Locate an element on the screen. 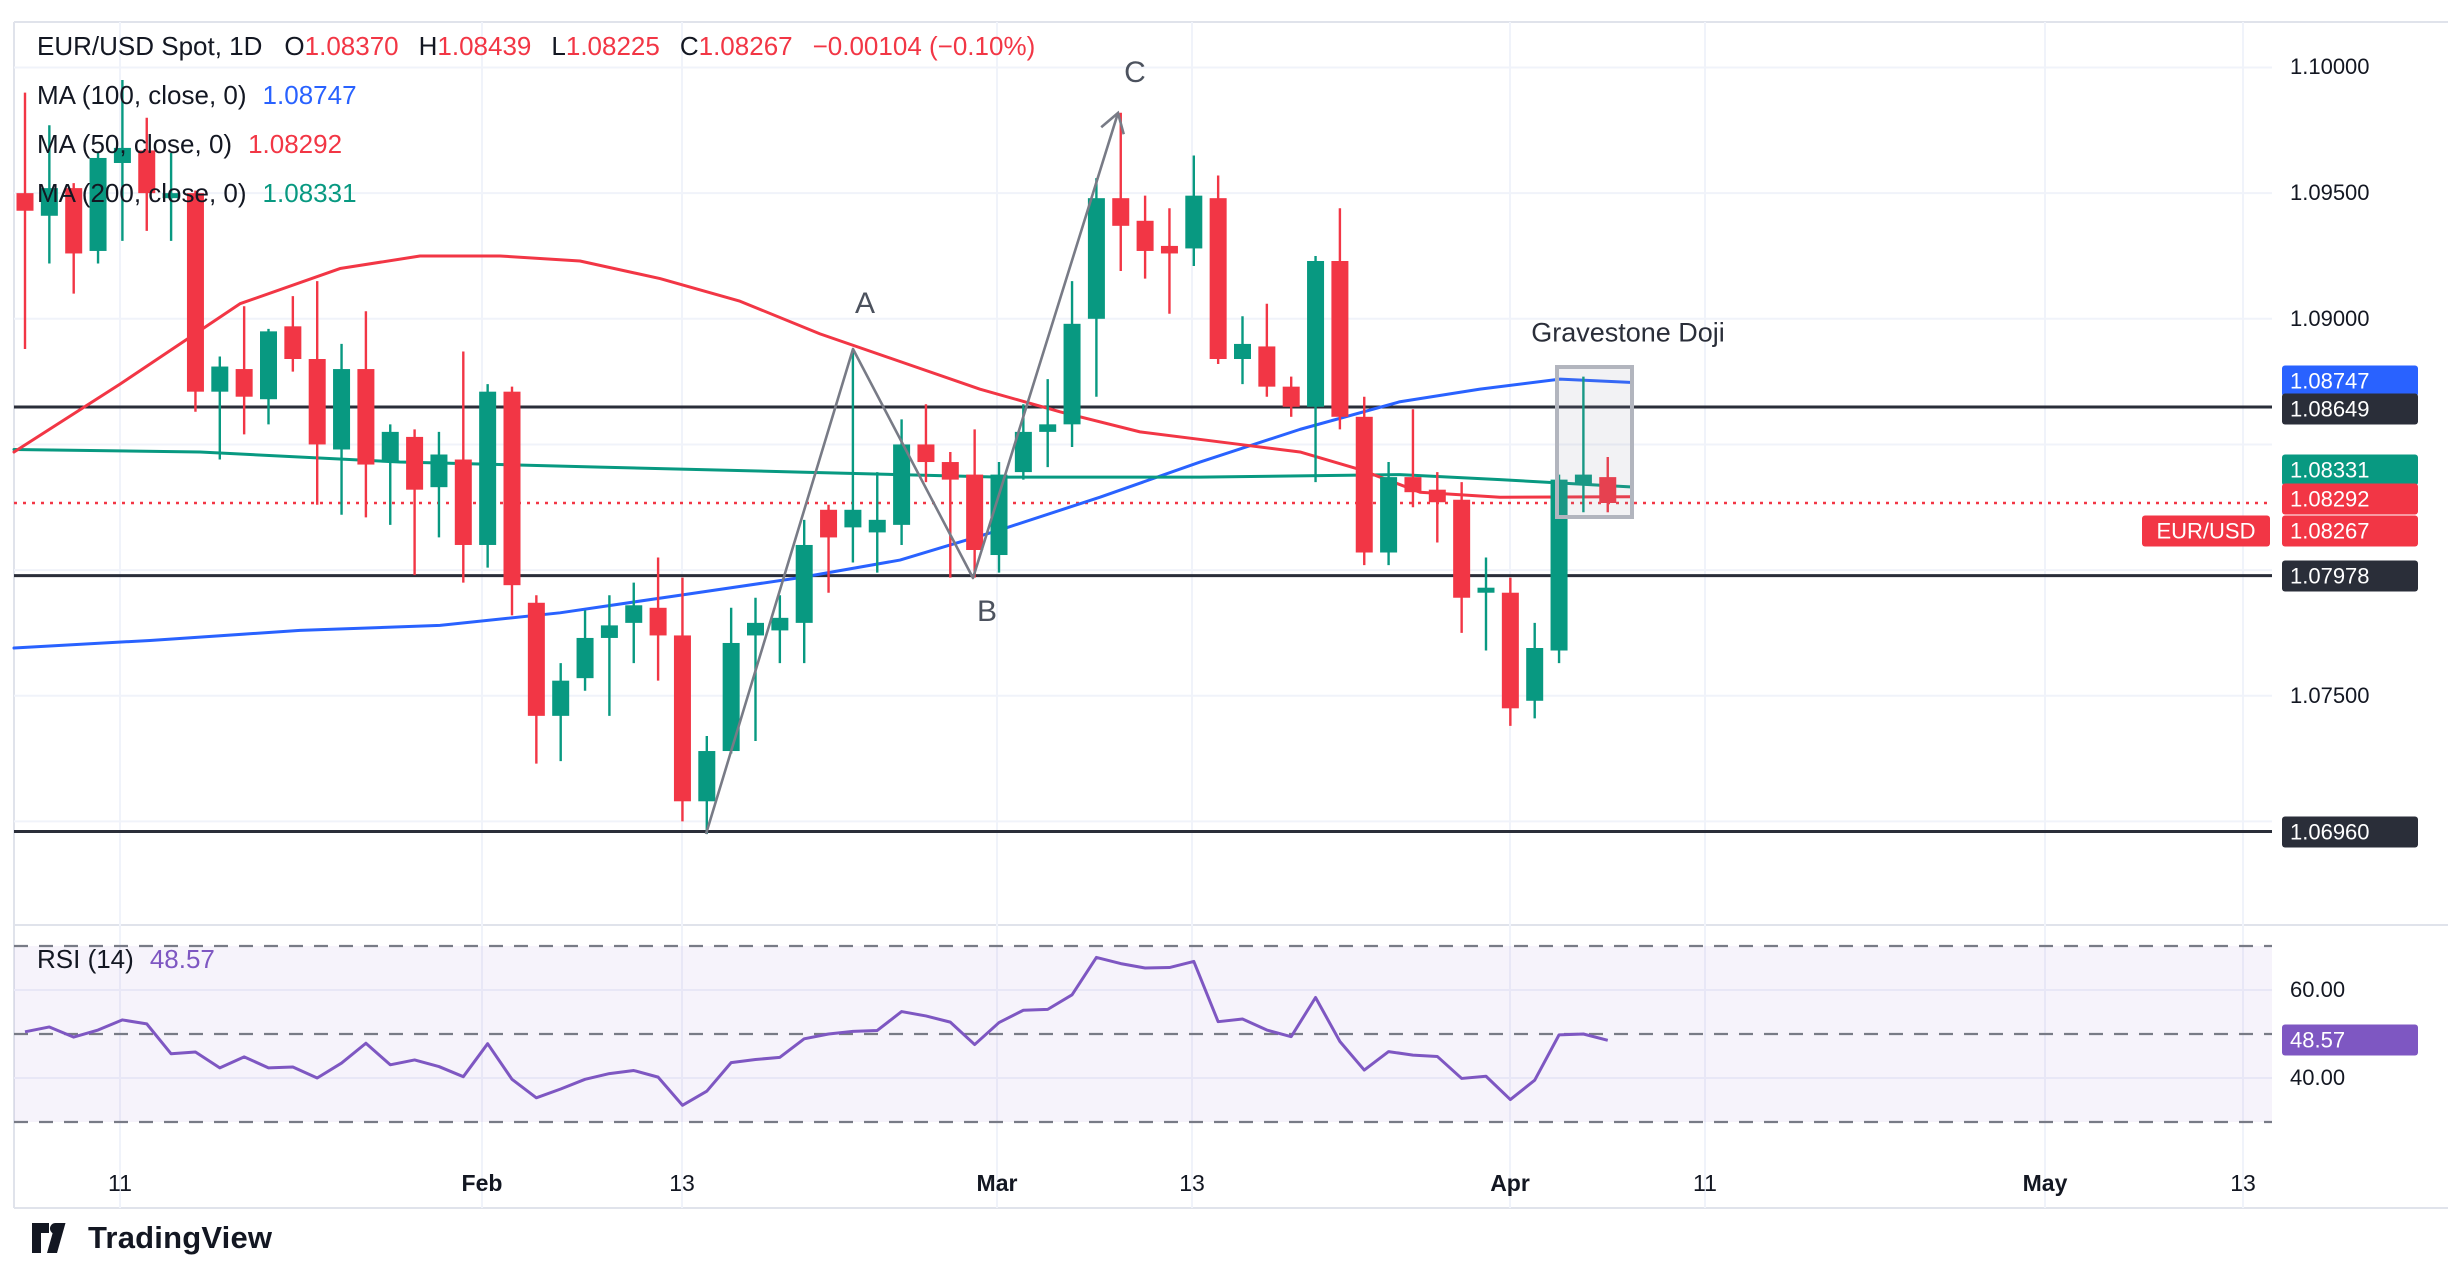  price-badge-48.57: 48.57 is located at coordinates (2350, 1040).